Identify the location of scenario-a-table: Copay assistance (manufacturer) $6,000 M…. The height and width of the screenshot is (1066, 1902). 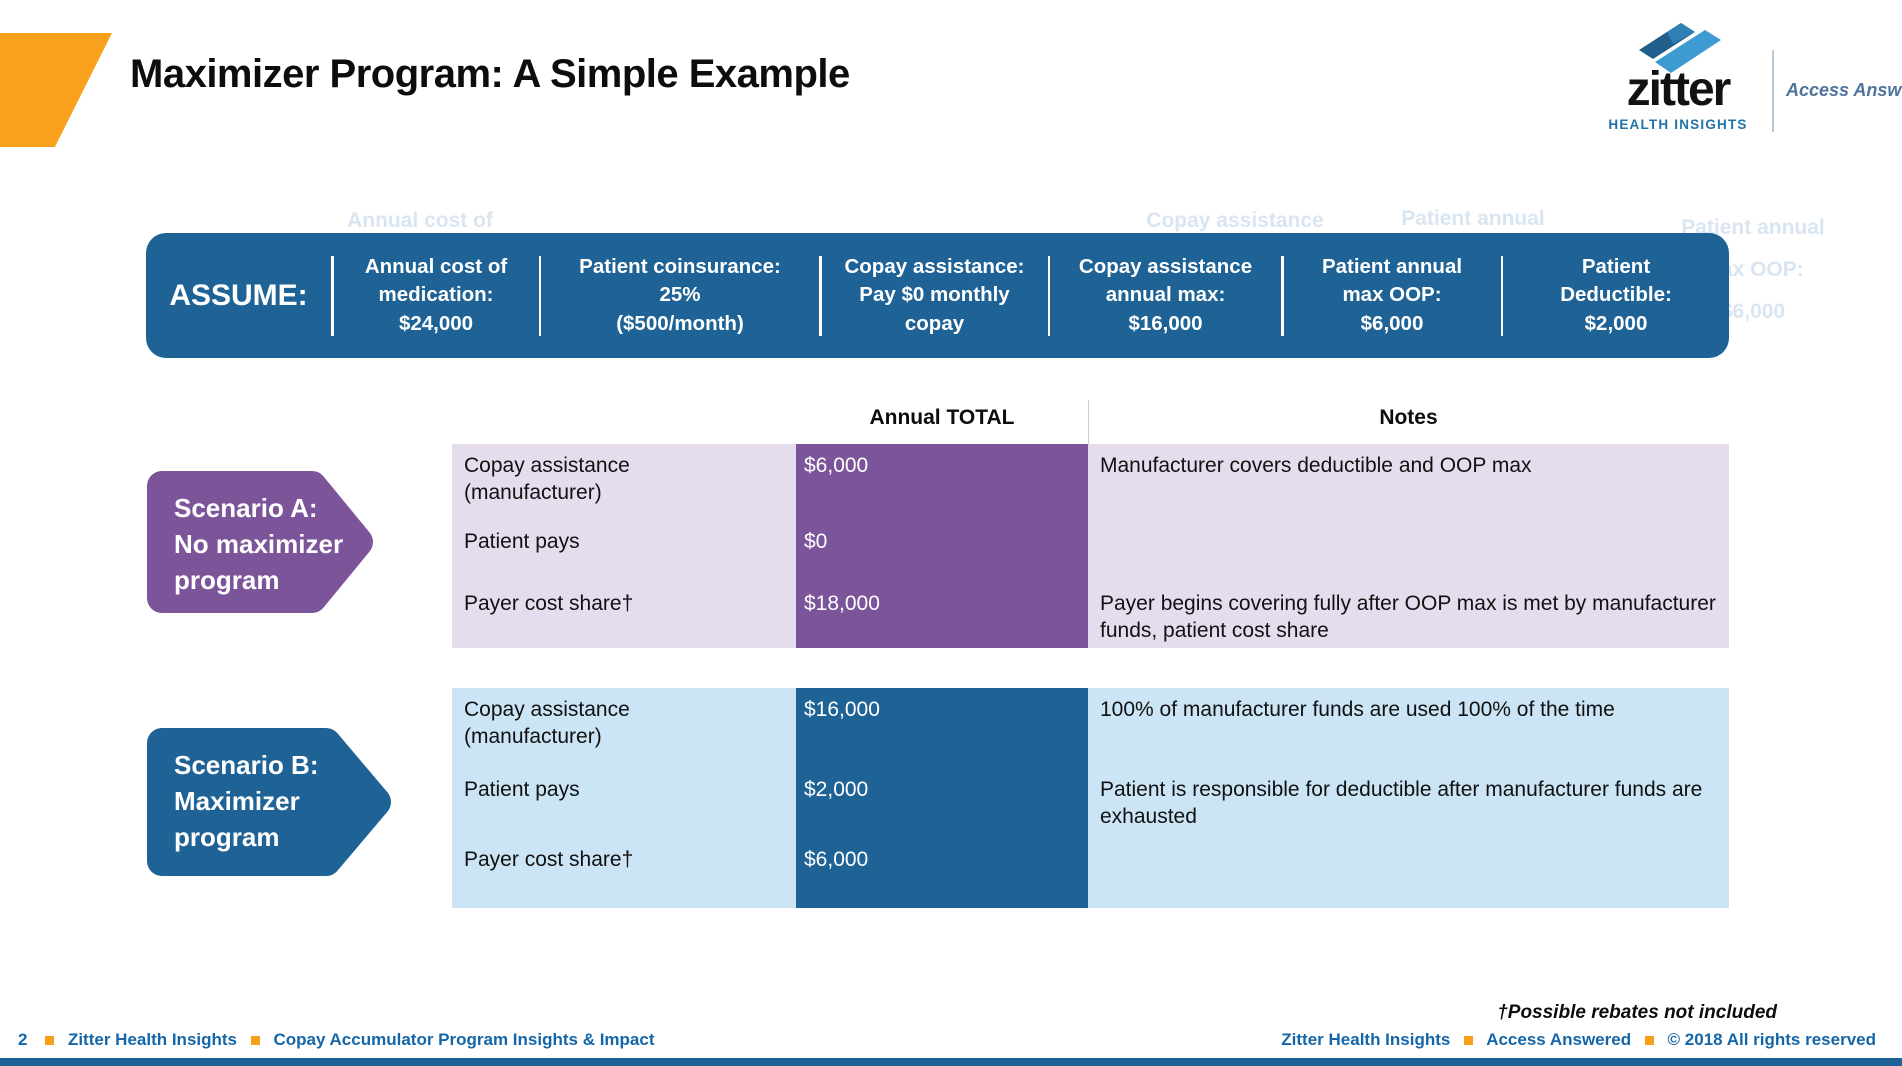
(1090, 546).